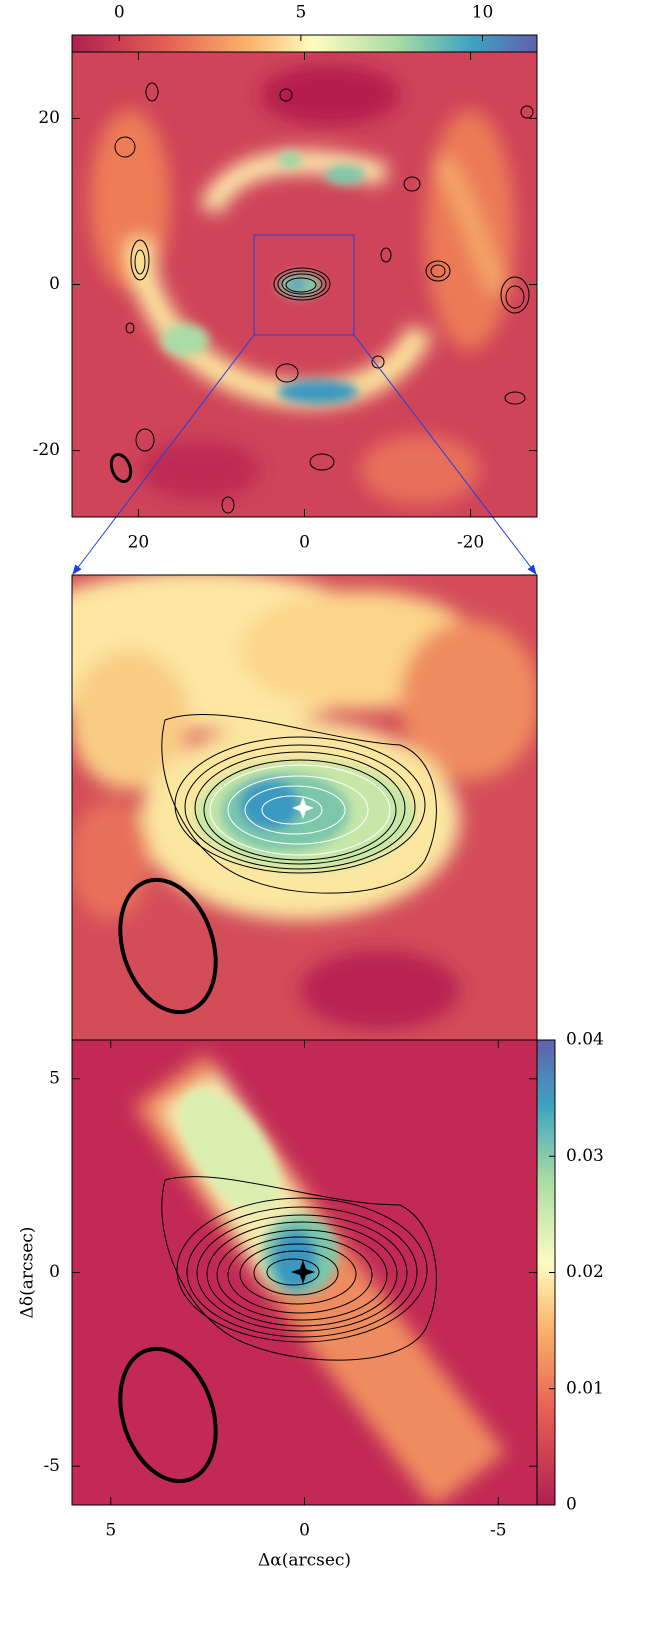 This screenshot has height=1640, width=659. What do you see at coordinates (46, 450) in the screenshot?
I see `y-tick-label: -20` at bounding box center [46, 450].